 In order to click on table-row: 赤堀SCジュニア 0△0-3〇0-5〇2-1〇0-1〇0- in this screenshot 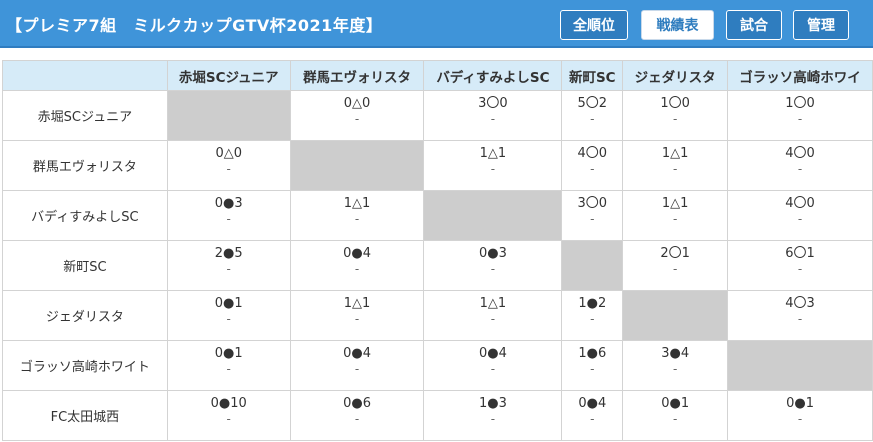, I will do `click(437, 115)`.